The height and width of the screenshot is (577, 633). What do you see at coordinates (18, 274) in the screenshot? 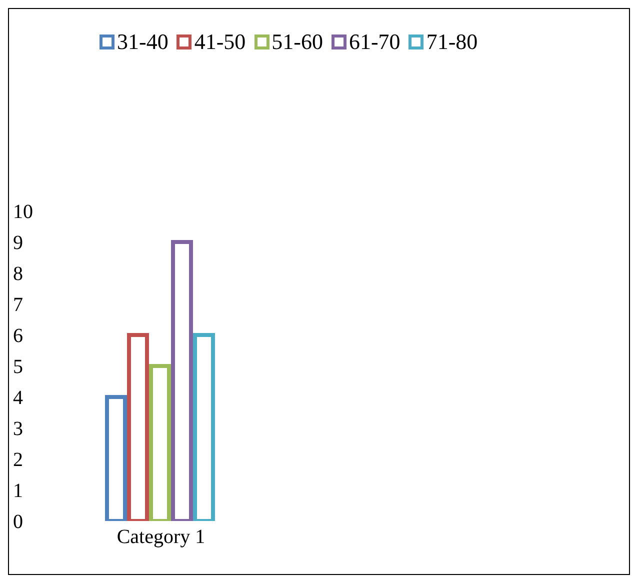
I see `y-tick-label: 8` at bounding box center [18, 274].